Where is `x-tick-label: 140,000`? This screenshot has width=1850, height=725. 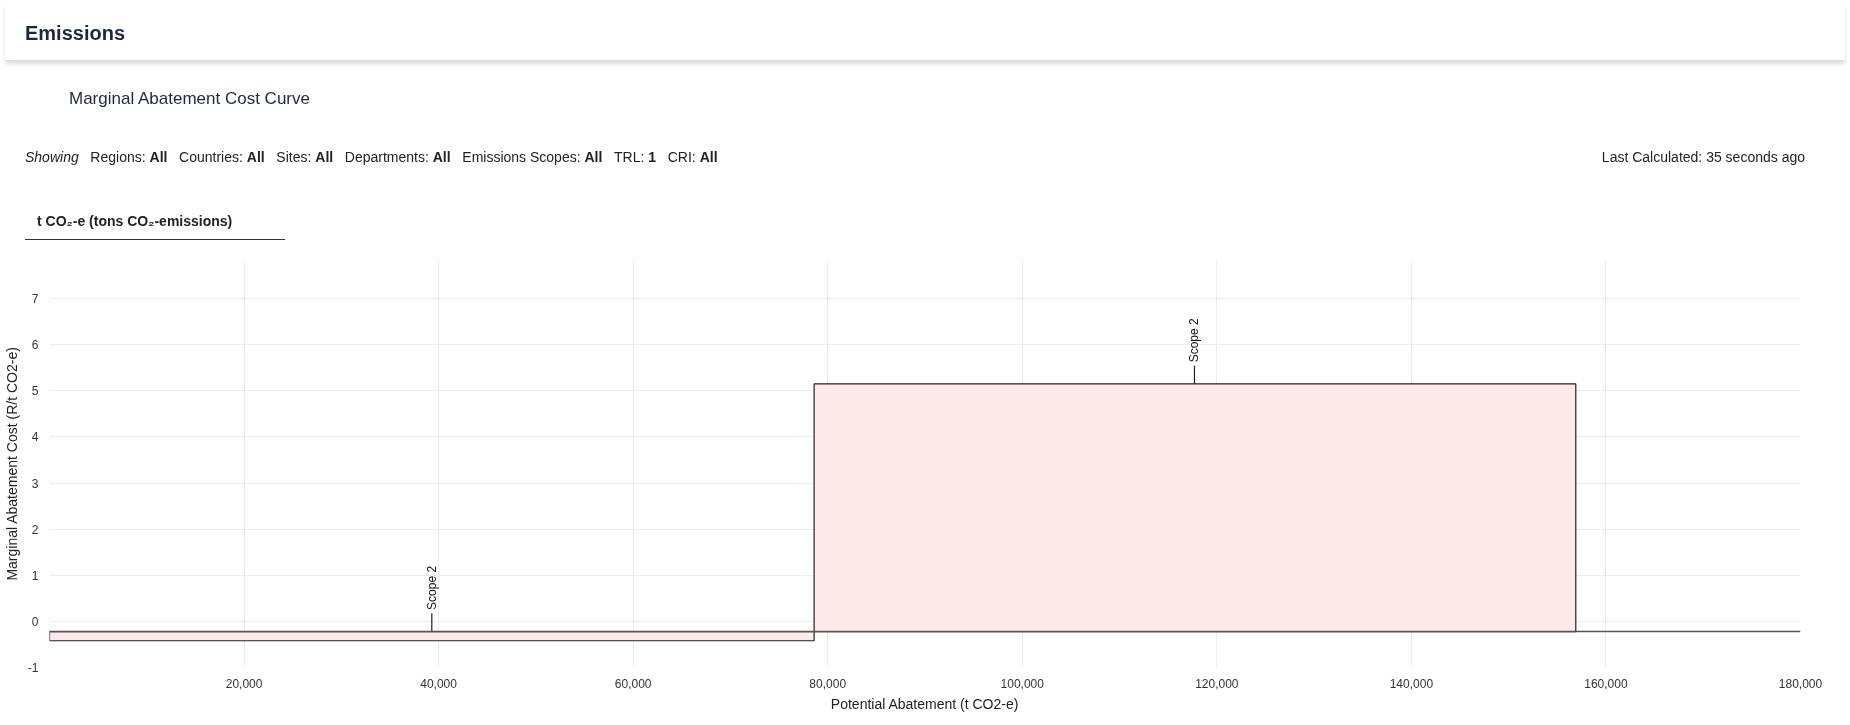
x-tick-label: 140,000 is located at coordinates (1411, 683).